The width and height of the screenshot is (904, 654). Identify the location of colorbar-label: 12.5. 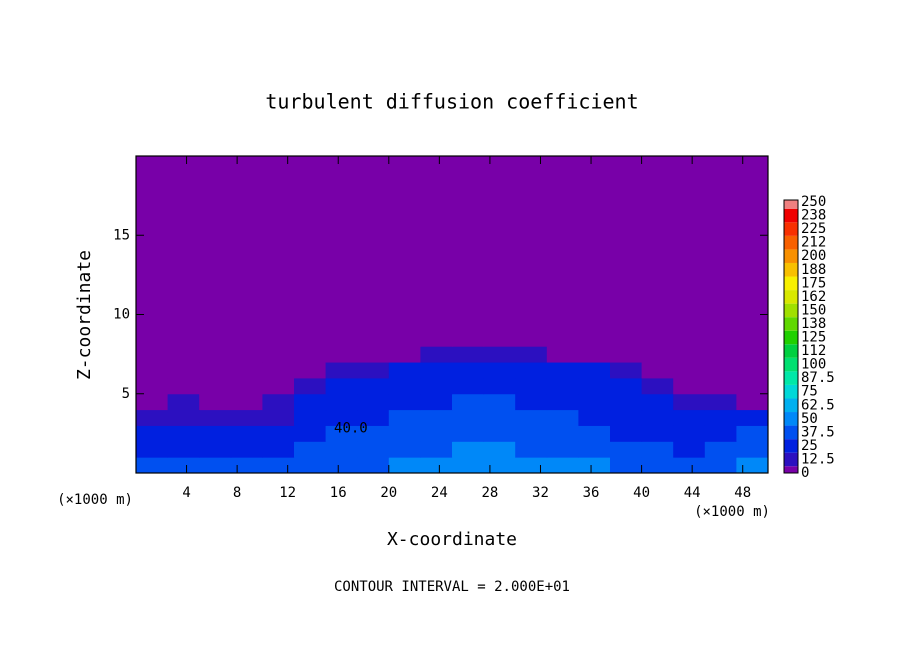
(818, 459).